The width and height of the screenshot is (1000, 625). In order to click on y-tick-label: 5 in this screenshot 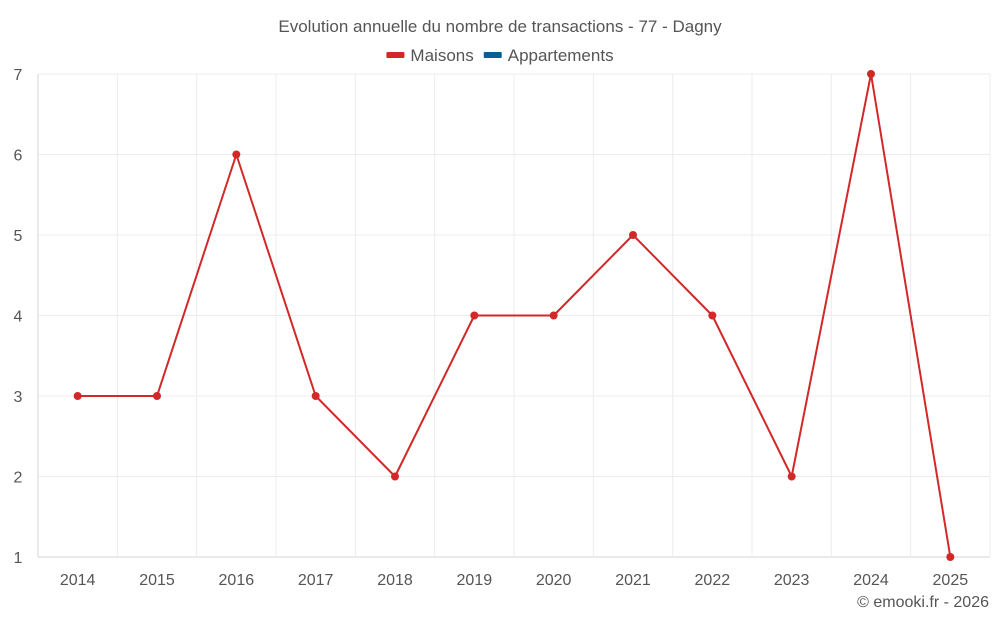, I will do `click(18, 236)`.